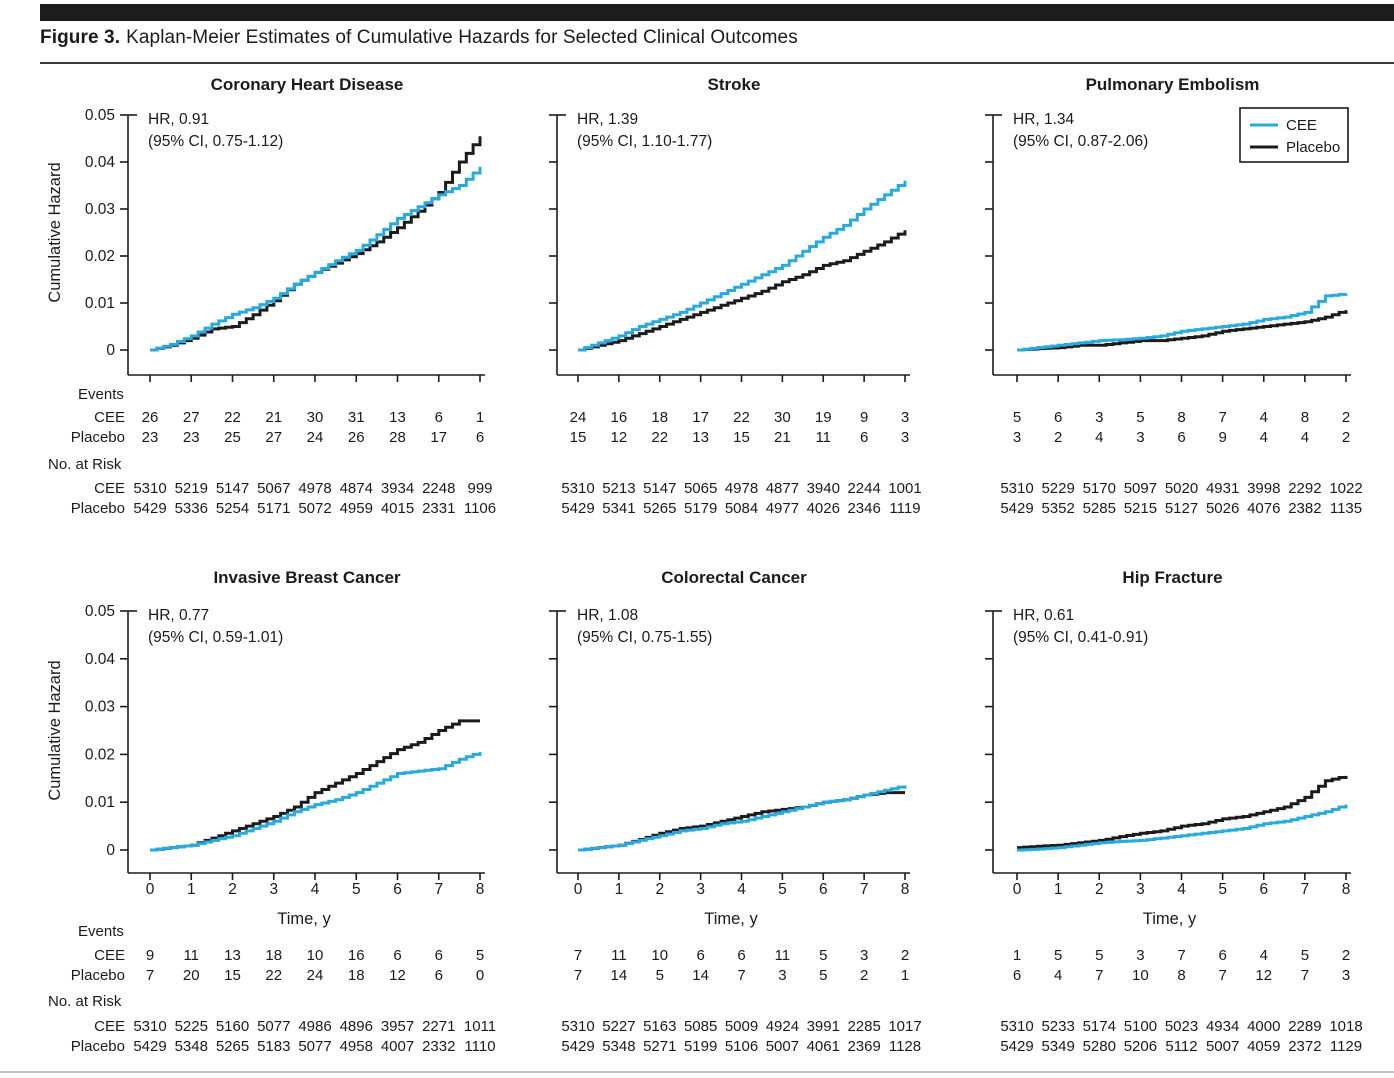 This screenshot has height=1078, width=1394. What do you see at coordinates (1172, 577) in the screenshot?
I see `chart-title: Hip Fracture` at bounding box center [1172, 577].